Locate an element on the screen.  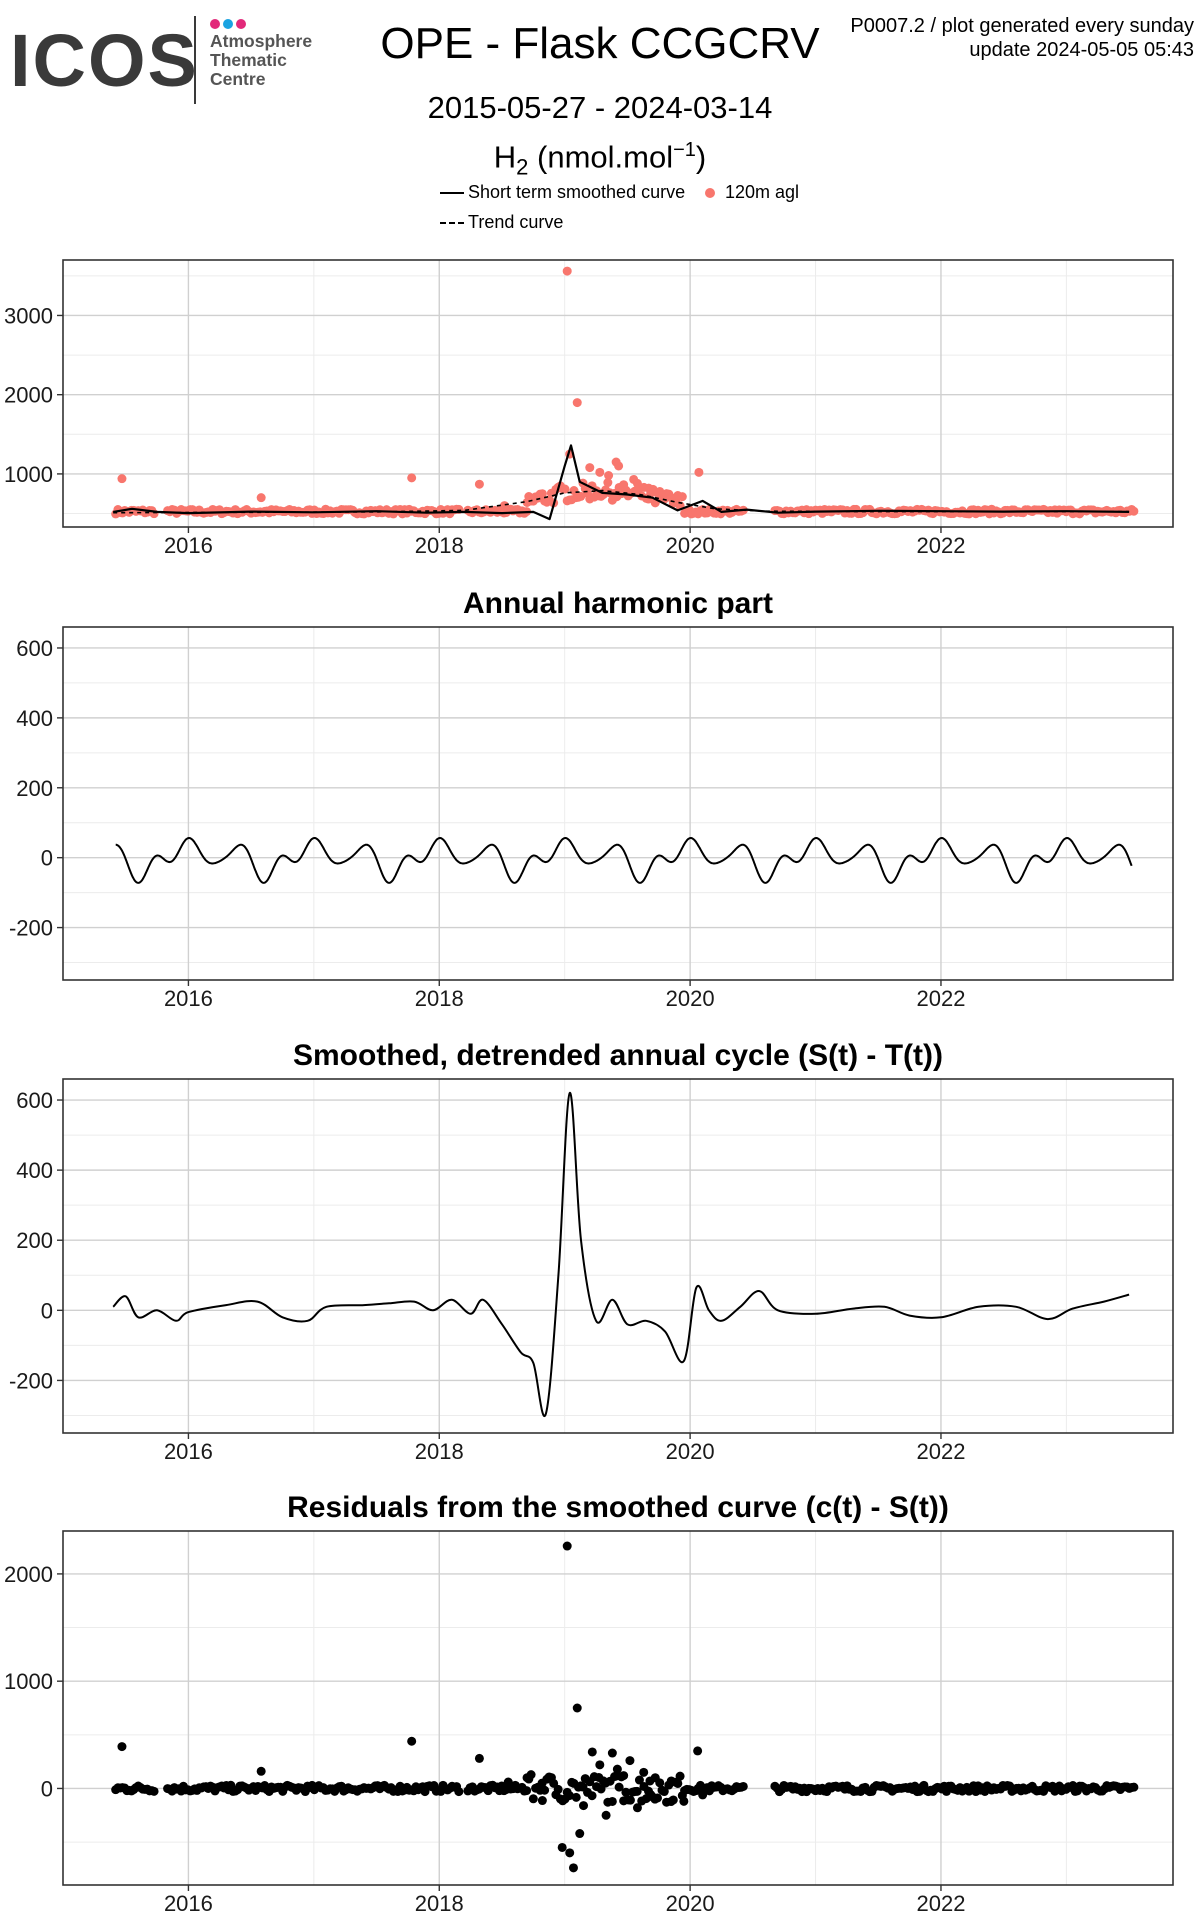
y-tick-label: -200 is located at coordinates (31, 1380).